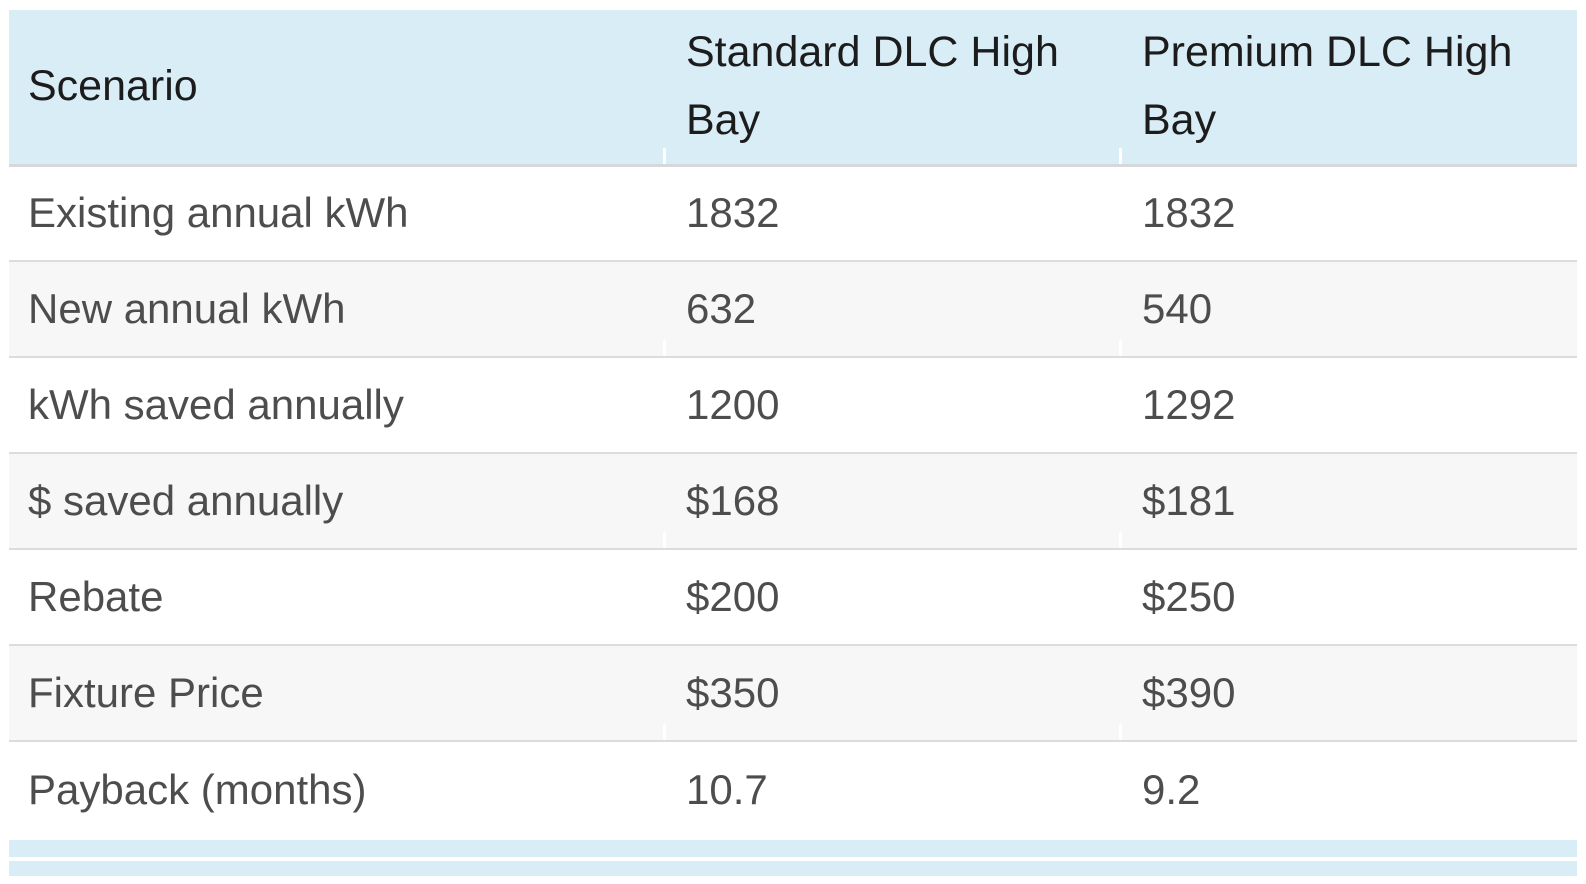 This screenshot has width=1586, height=884. I want to click on table-row-existing-annual-kwh: Existing annual kWh 1832 1832, so click(793, 213).